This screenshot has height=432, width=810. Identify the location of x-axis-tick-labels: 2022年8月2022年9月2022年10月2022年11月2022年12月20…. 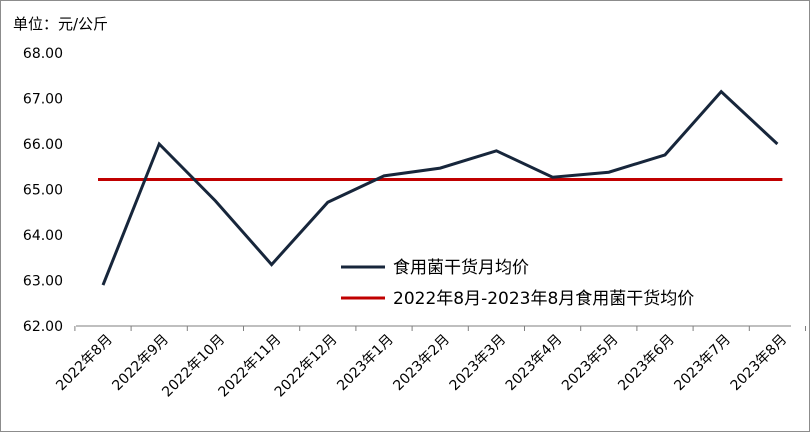
(421, 366).